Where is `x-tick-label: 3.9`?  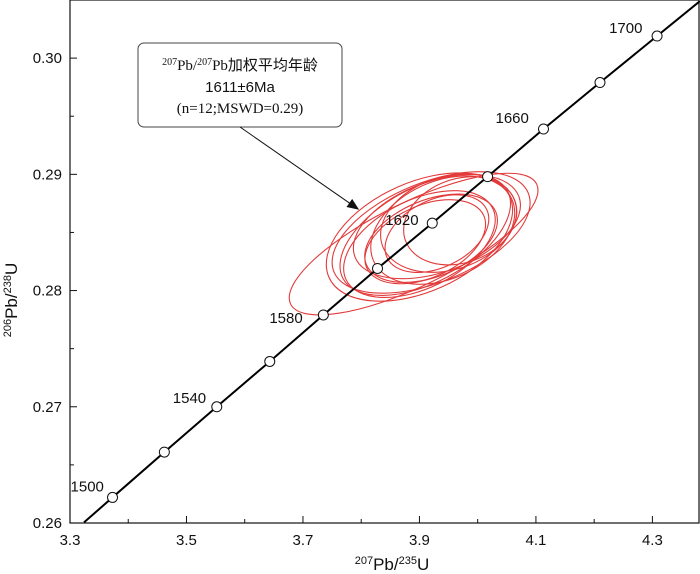
x-tick-label: 3.9 is located at coordinates (419, 540).